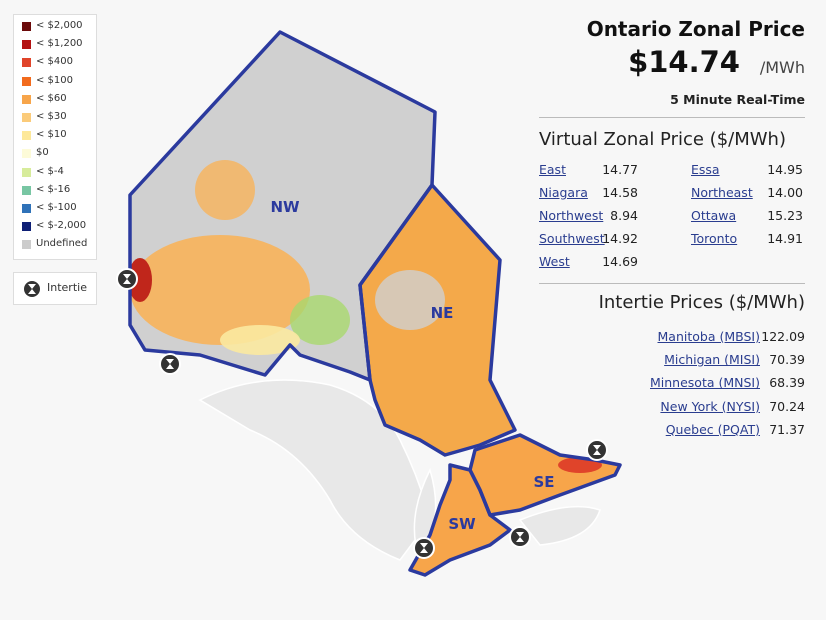 This screenshot has height=620, width=826. I want to click on zone-value: 14.77, so click(620, 169).